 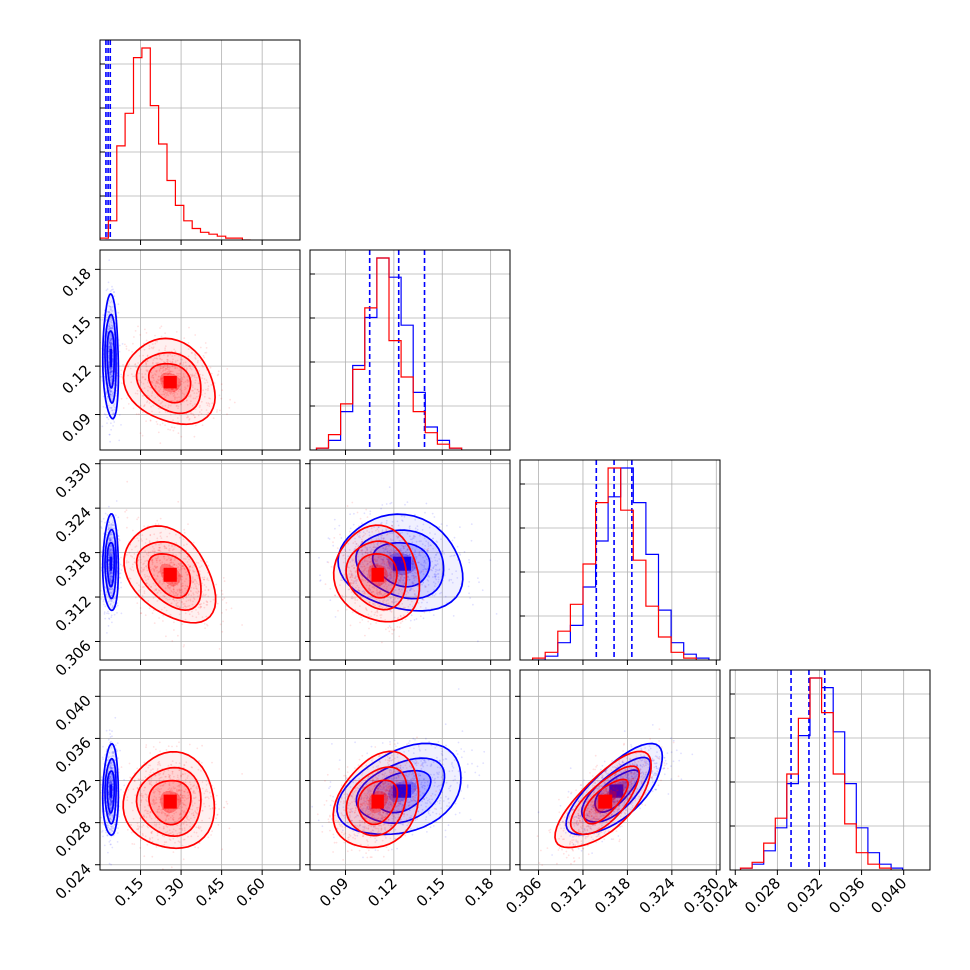 I want to click on panel-content, so click(x=175, y=140).